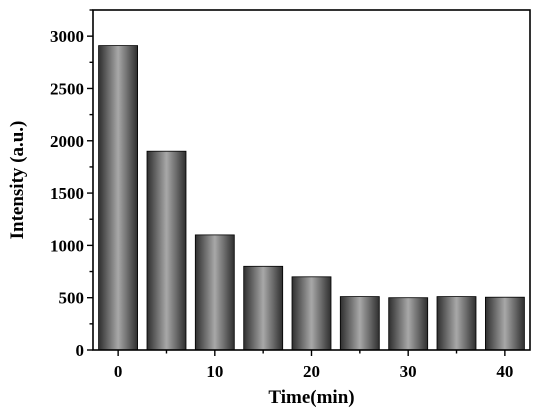  Describe the element at coordinates (17, 180) in the screenshot. I see `y-axis-title: Intensity (a.u.)` at that location.